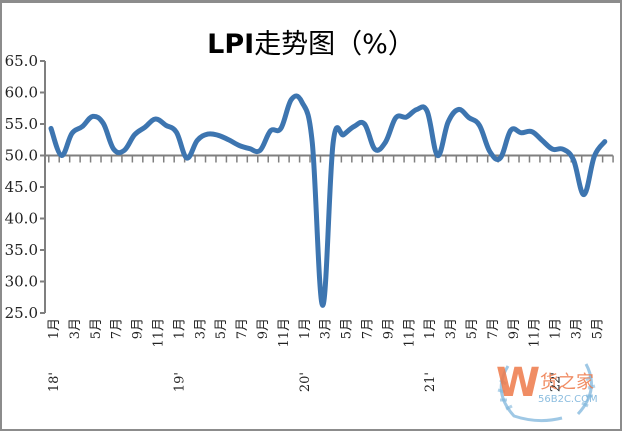  I want to click on y-tick-label: 65.0, so click(21, 61).